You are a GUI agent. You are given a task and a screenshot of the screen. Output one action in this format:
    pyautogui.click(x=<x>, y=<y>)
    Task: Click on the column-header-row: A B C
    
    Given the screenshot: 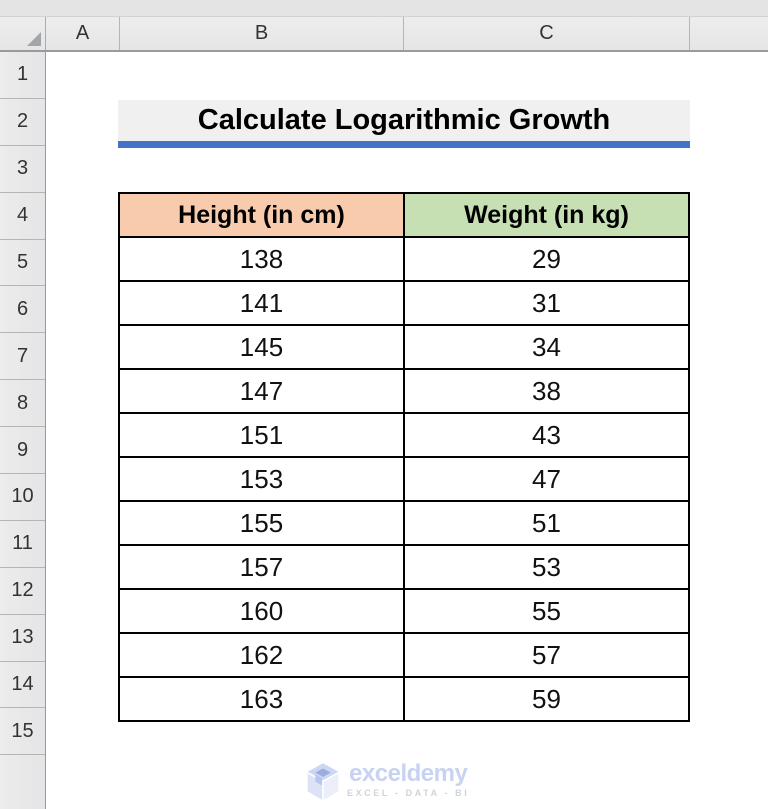 What is the action you would take?
    pyautogui.click(x=384, y=34)
    